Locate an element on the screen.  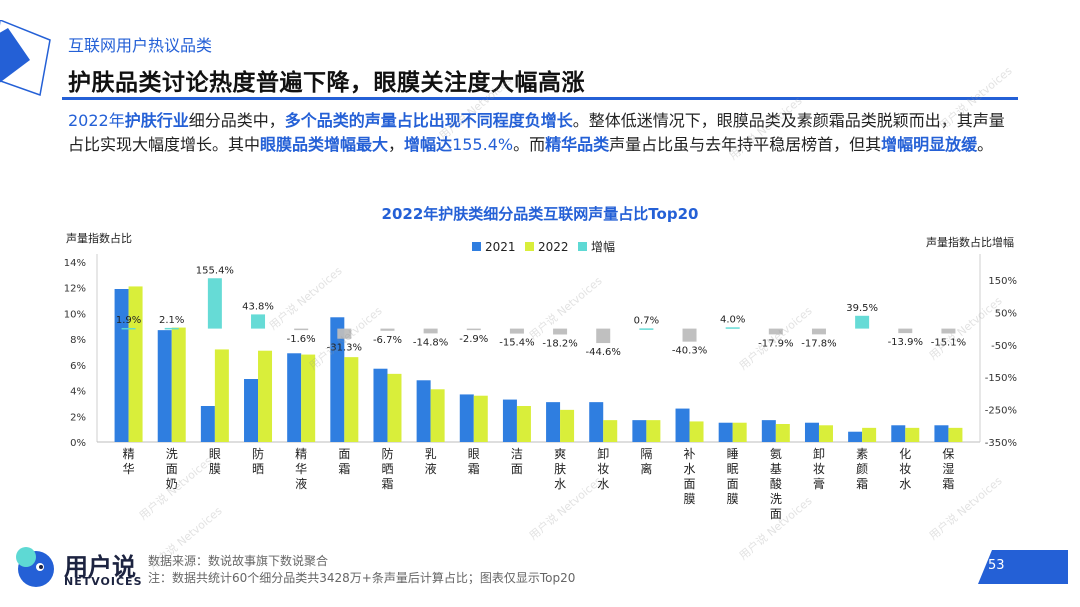
y2-tick-label: 150% is located at coordinates (1002, 281).